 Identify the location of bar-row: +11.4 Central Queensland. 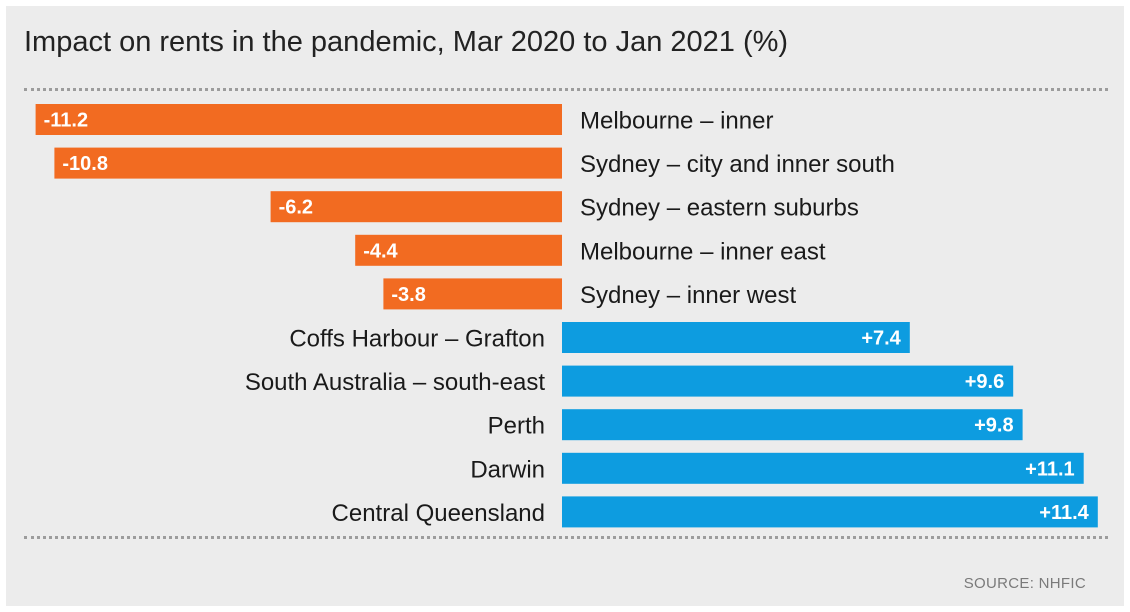
(715, 512).